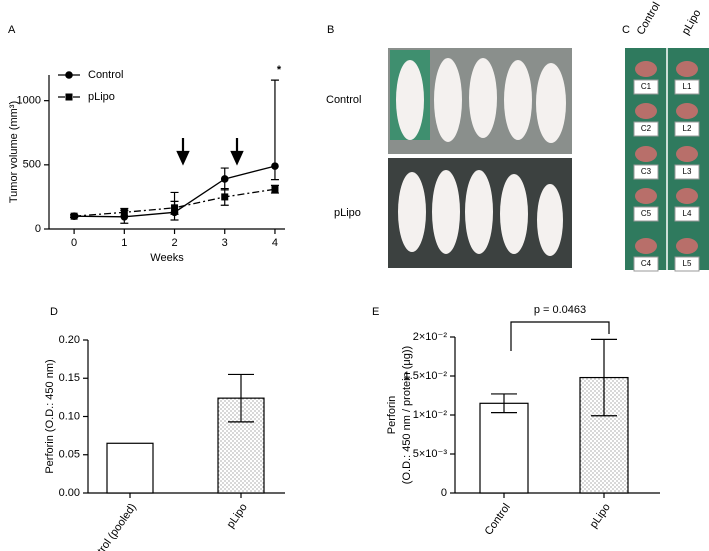  Describe the element at coordinates (29, 101) in the screenshot. I see `y-tick-label: 1000` at that location.